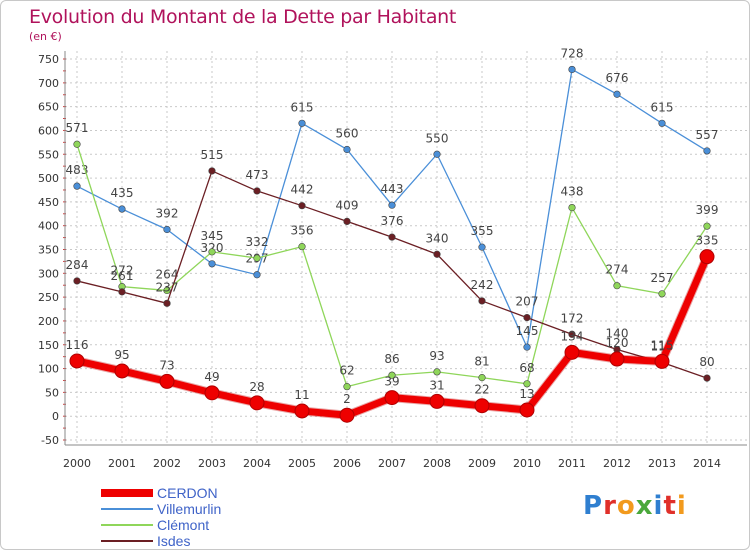 The width and height of the screenshot is (750, 550). What do you see at coordinates (77, 463) in the screenshot?
I see `x-tick-label: 2000` at bounding box center [77, 463].